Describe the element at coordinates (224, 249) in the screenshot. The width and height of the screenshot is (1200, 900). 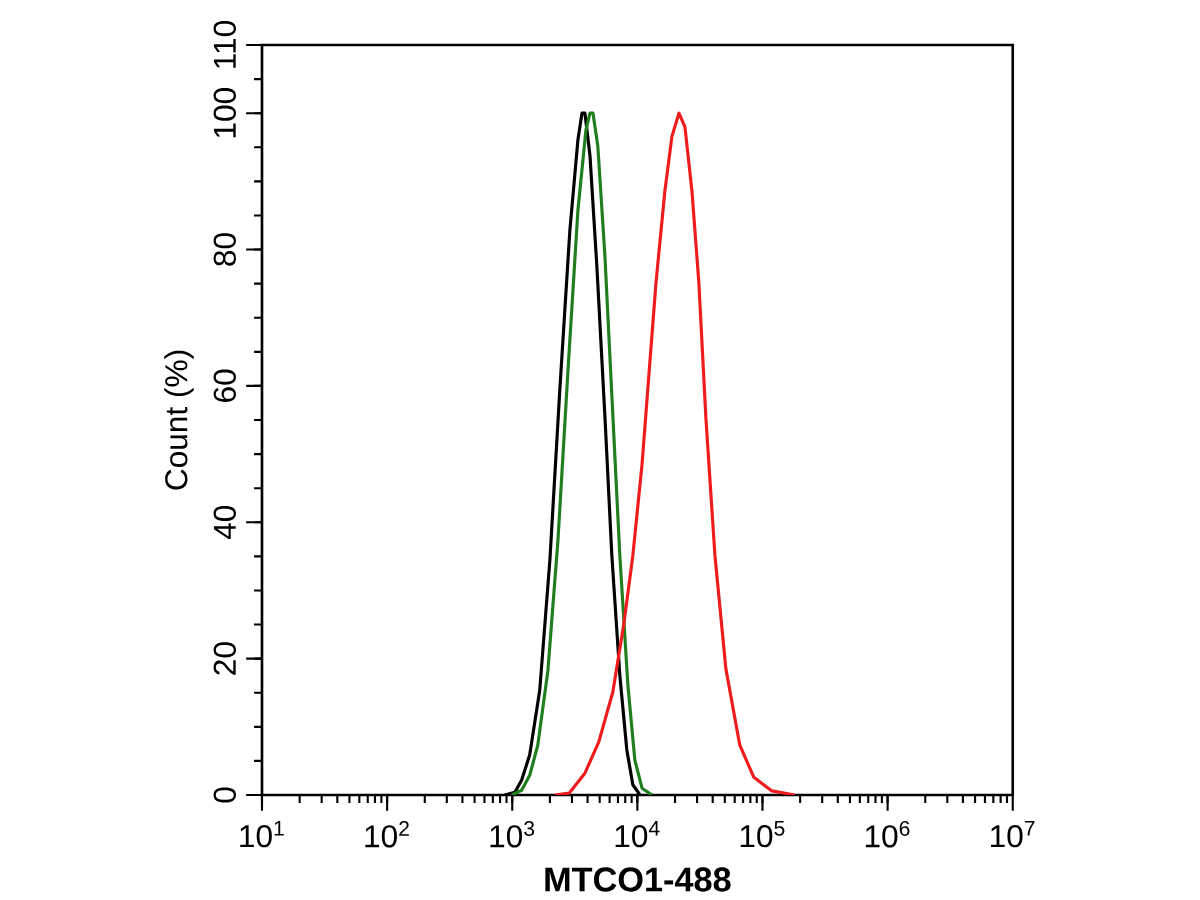
I see `y-tick-label: 80` at that location.